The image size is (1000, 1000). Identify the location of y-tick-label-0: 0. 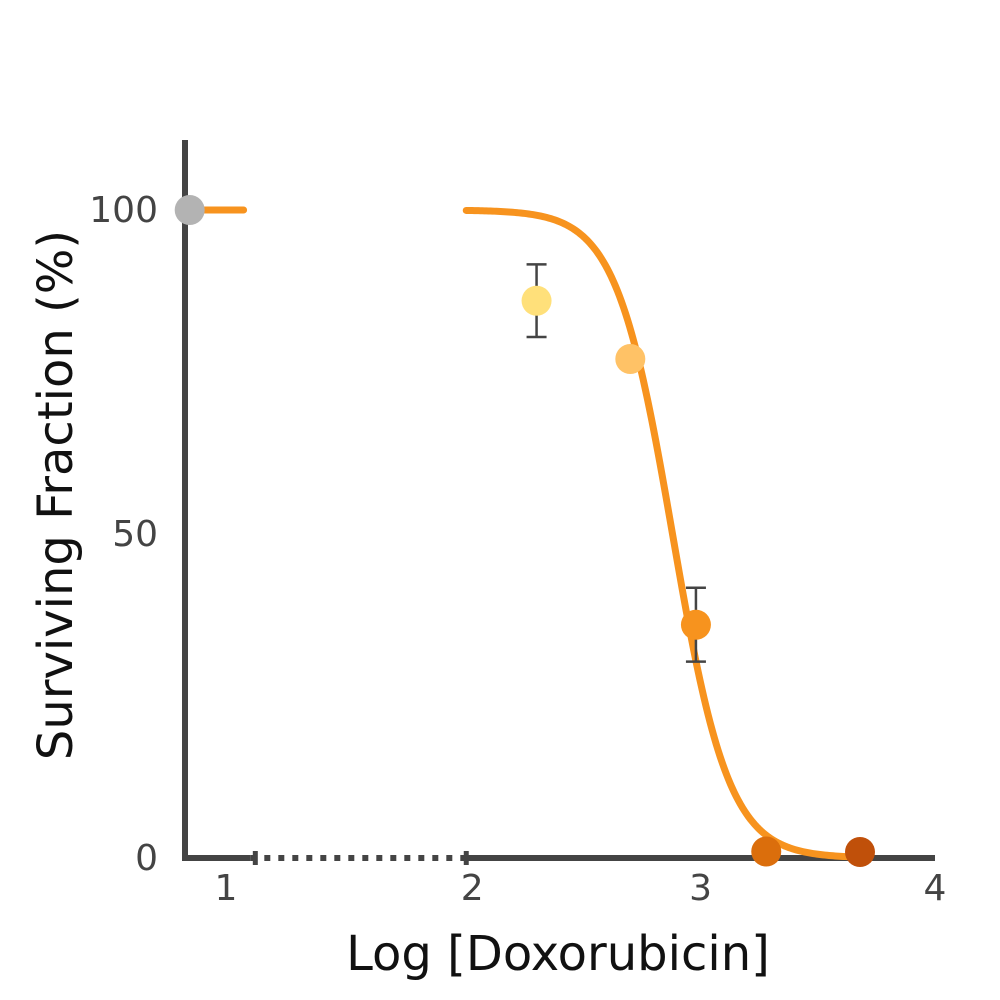
(146, 858).